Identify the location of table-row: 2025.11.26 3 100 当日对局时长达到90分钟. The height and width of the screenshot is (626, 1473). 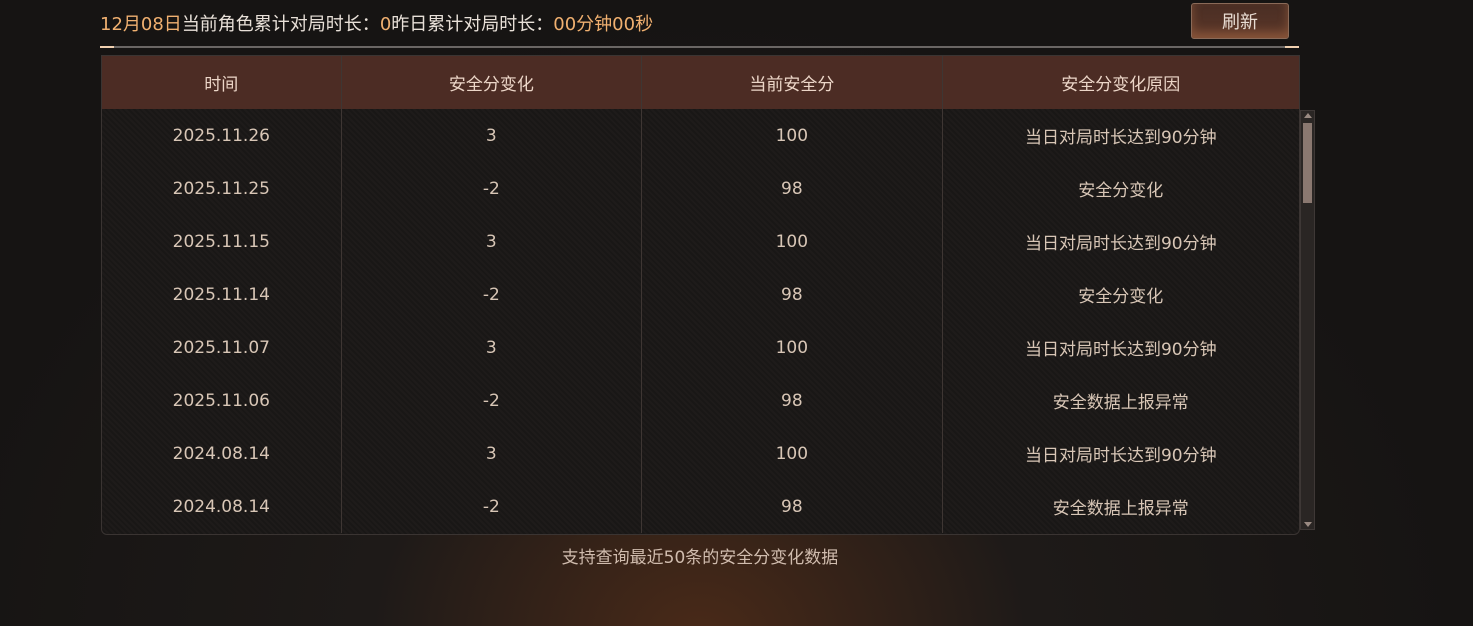
(700, 135).